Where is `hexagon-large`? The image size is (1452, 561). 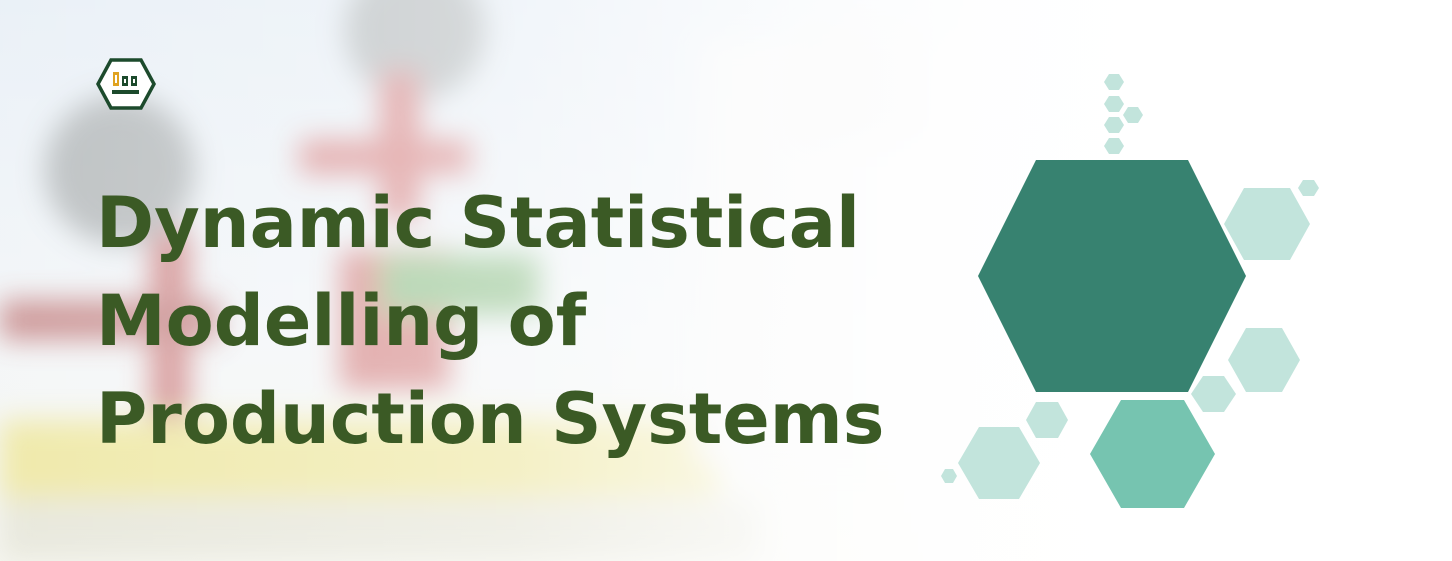
hexagon-large is located at coordinates (1112, 276).